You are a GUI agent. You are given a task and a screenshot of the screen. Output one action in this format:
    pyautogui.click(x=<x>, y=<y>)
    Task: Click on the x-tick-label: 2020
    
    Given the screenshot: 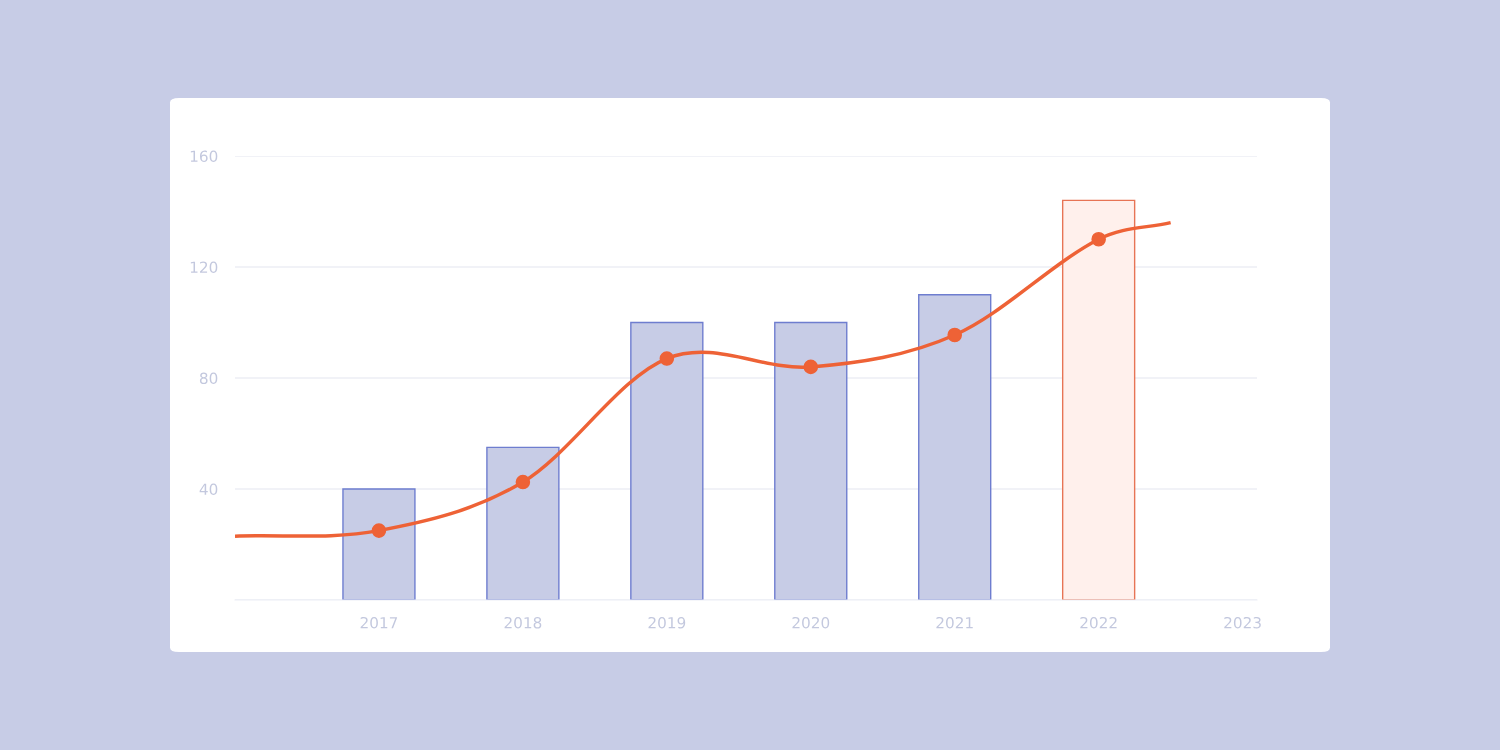 What is the action you would take?
    pyautogui.click(x=811, y=622)
    